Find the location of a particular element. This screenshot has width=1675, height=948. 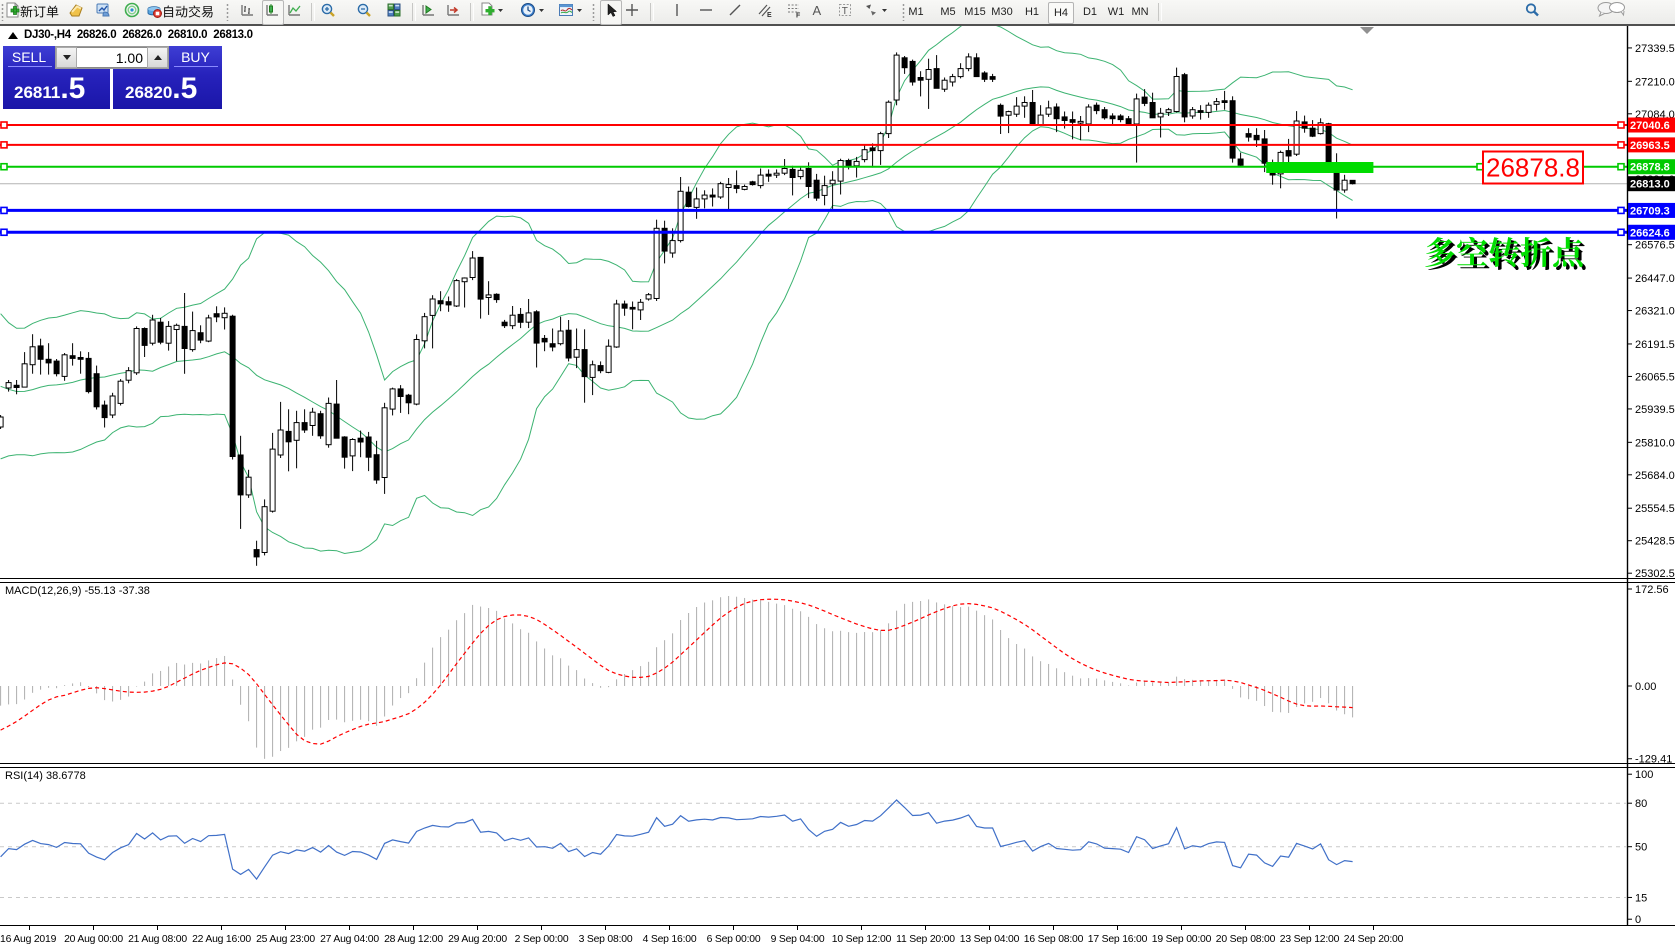

toolbar-button-new-order is located at coordinates (31, 12).